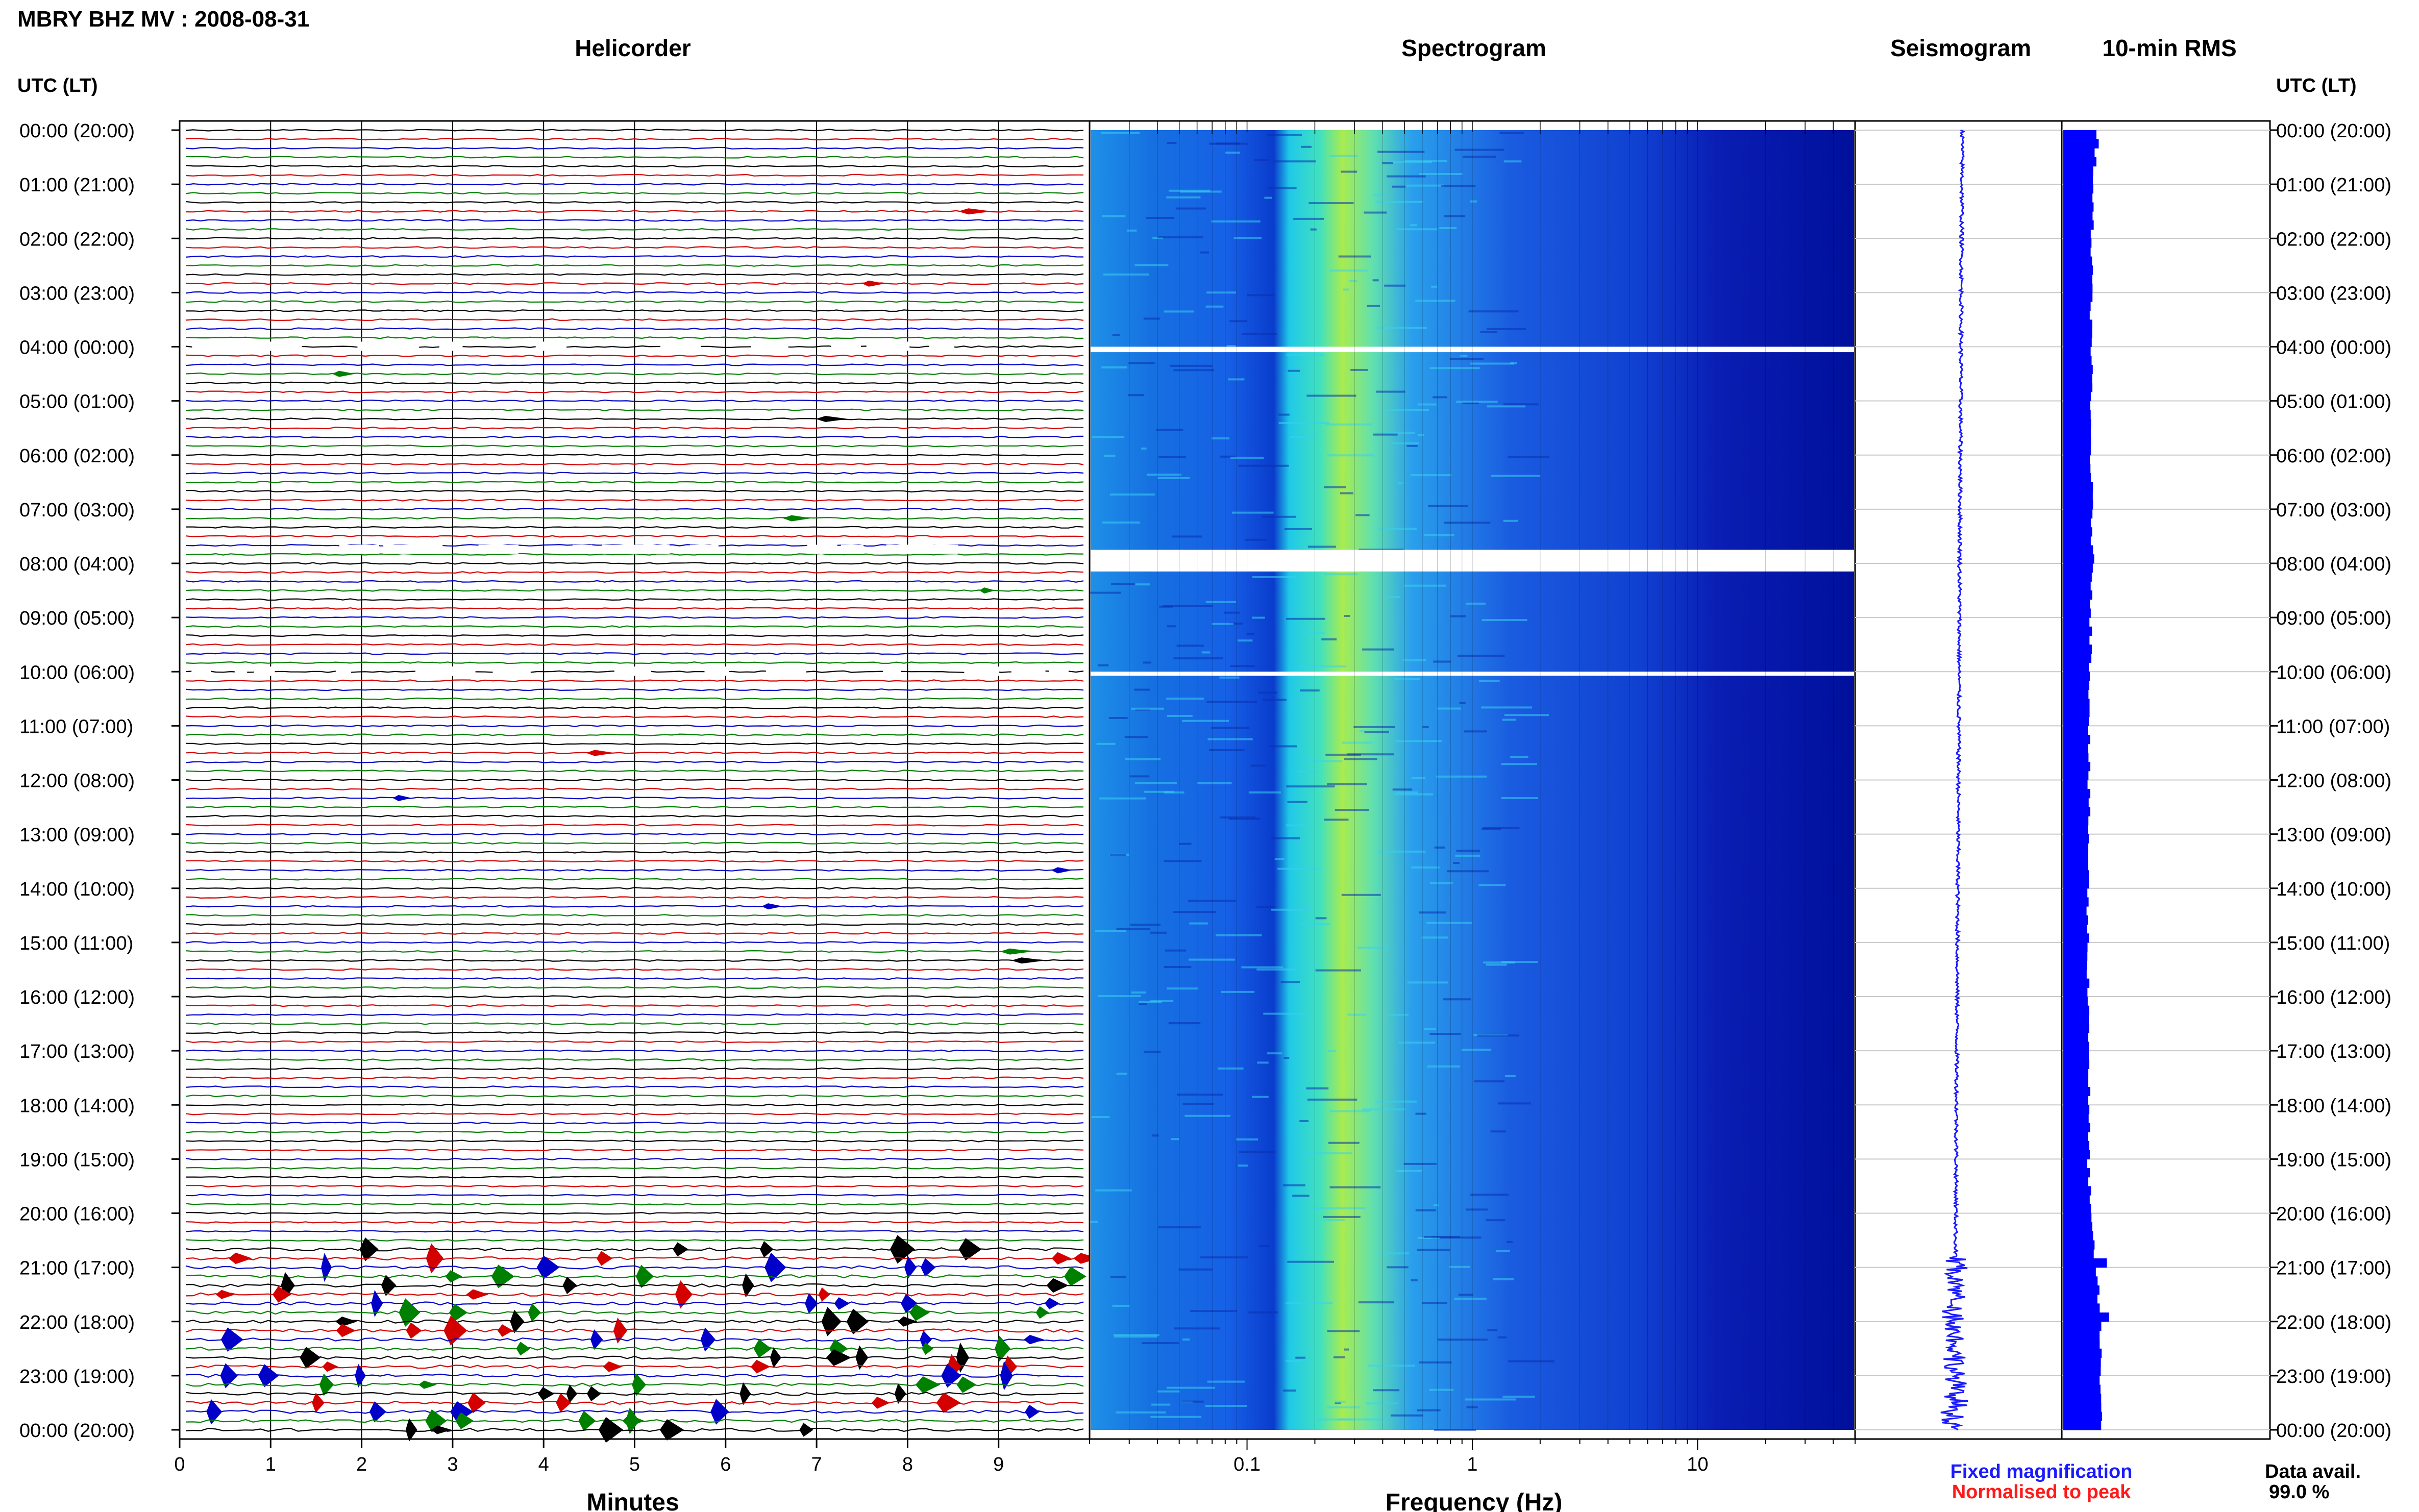  What do you see at coordinates (77, 1160) in the screenshot?
I see `time-label-left: 19:00 (15:00)` at bounding box center [77, 1160].